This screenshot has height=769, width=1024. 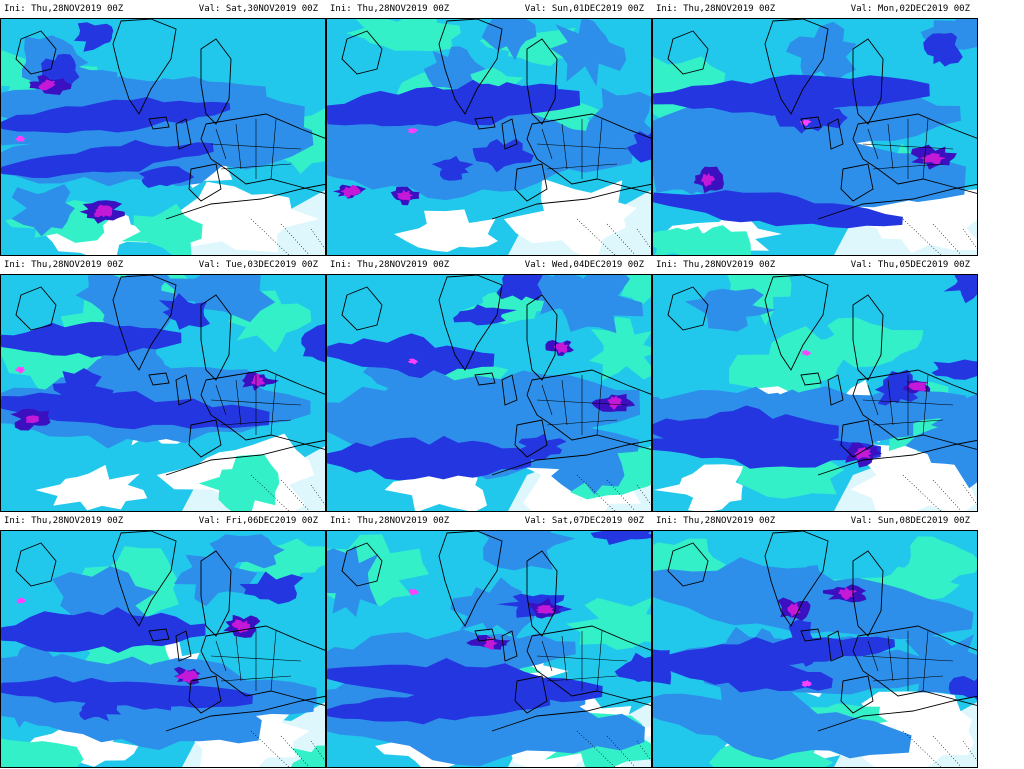 What do you see at coordinates (584, 521) in the screenshot?
I see `valid-time-label: Val: Sat,07DEC2019 00Z` at bounding box center [584, 521].